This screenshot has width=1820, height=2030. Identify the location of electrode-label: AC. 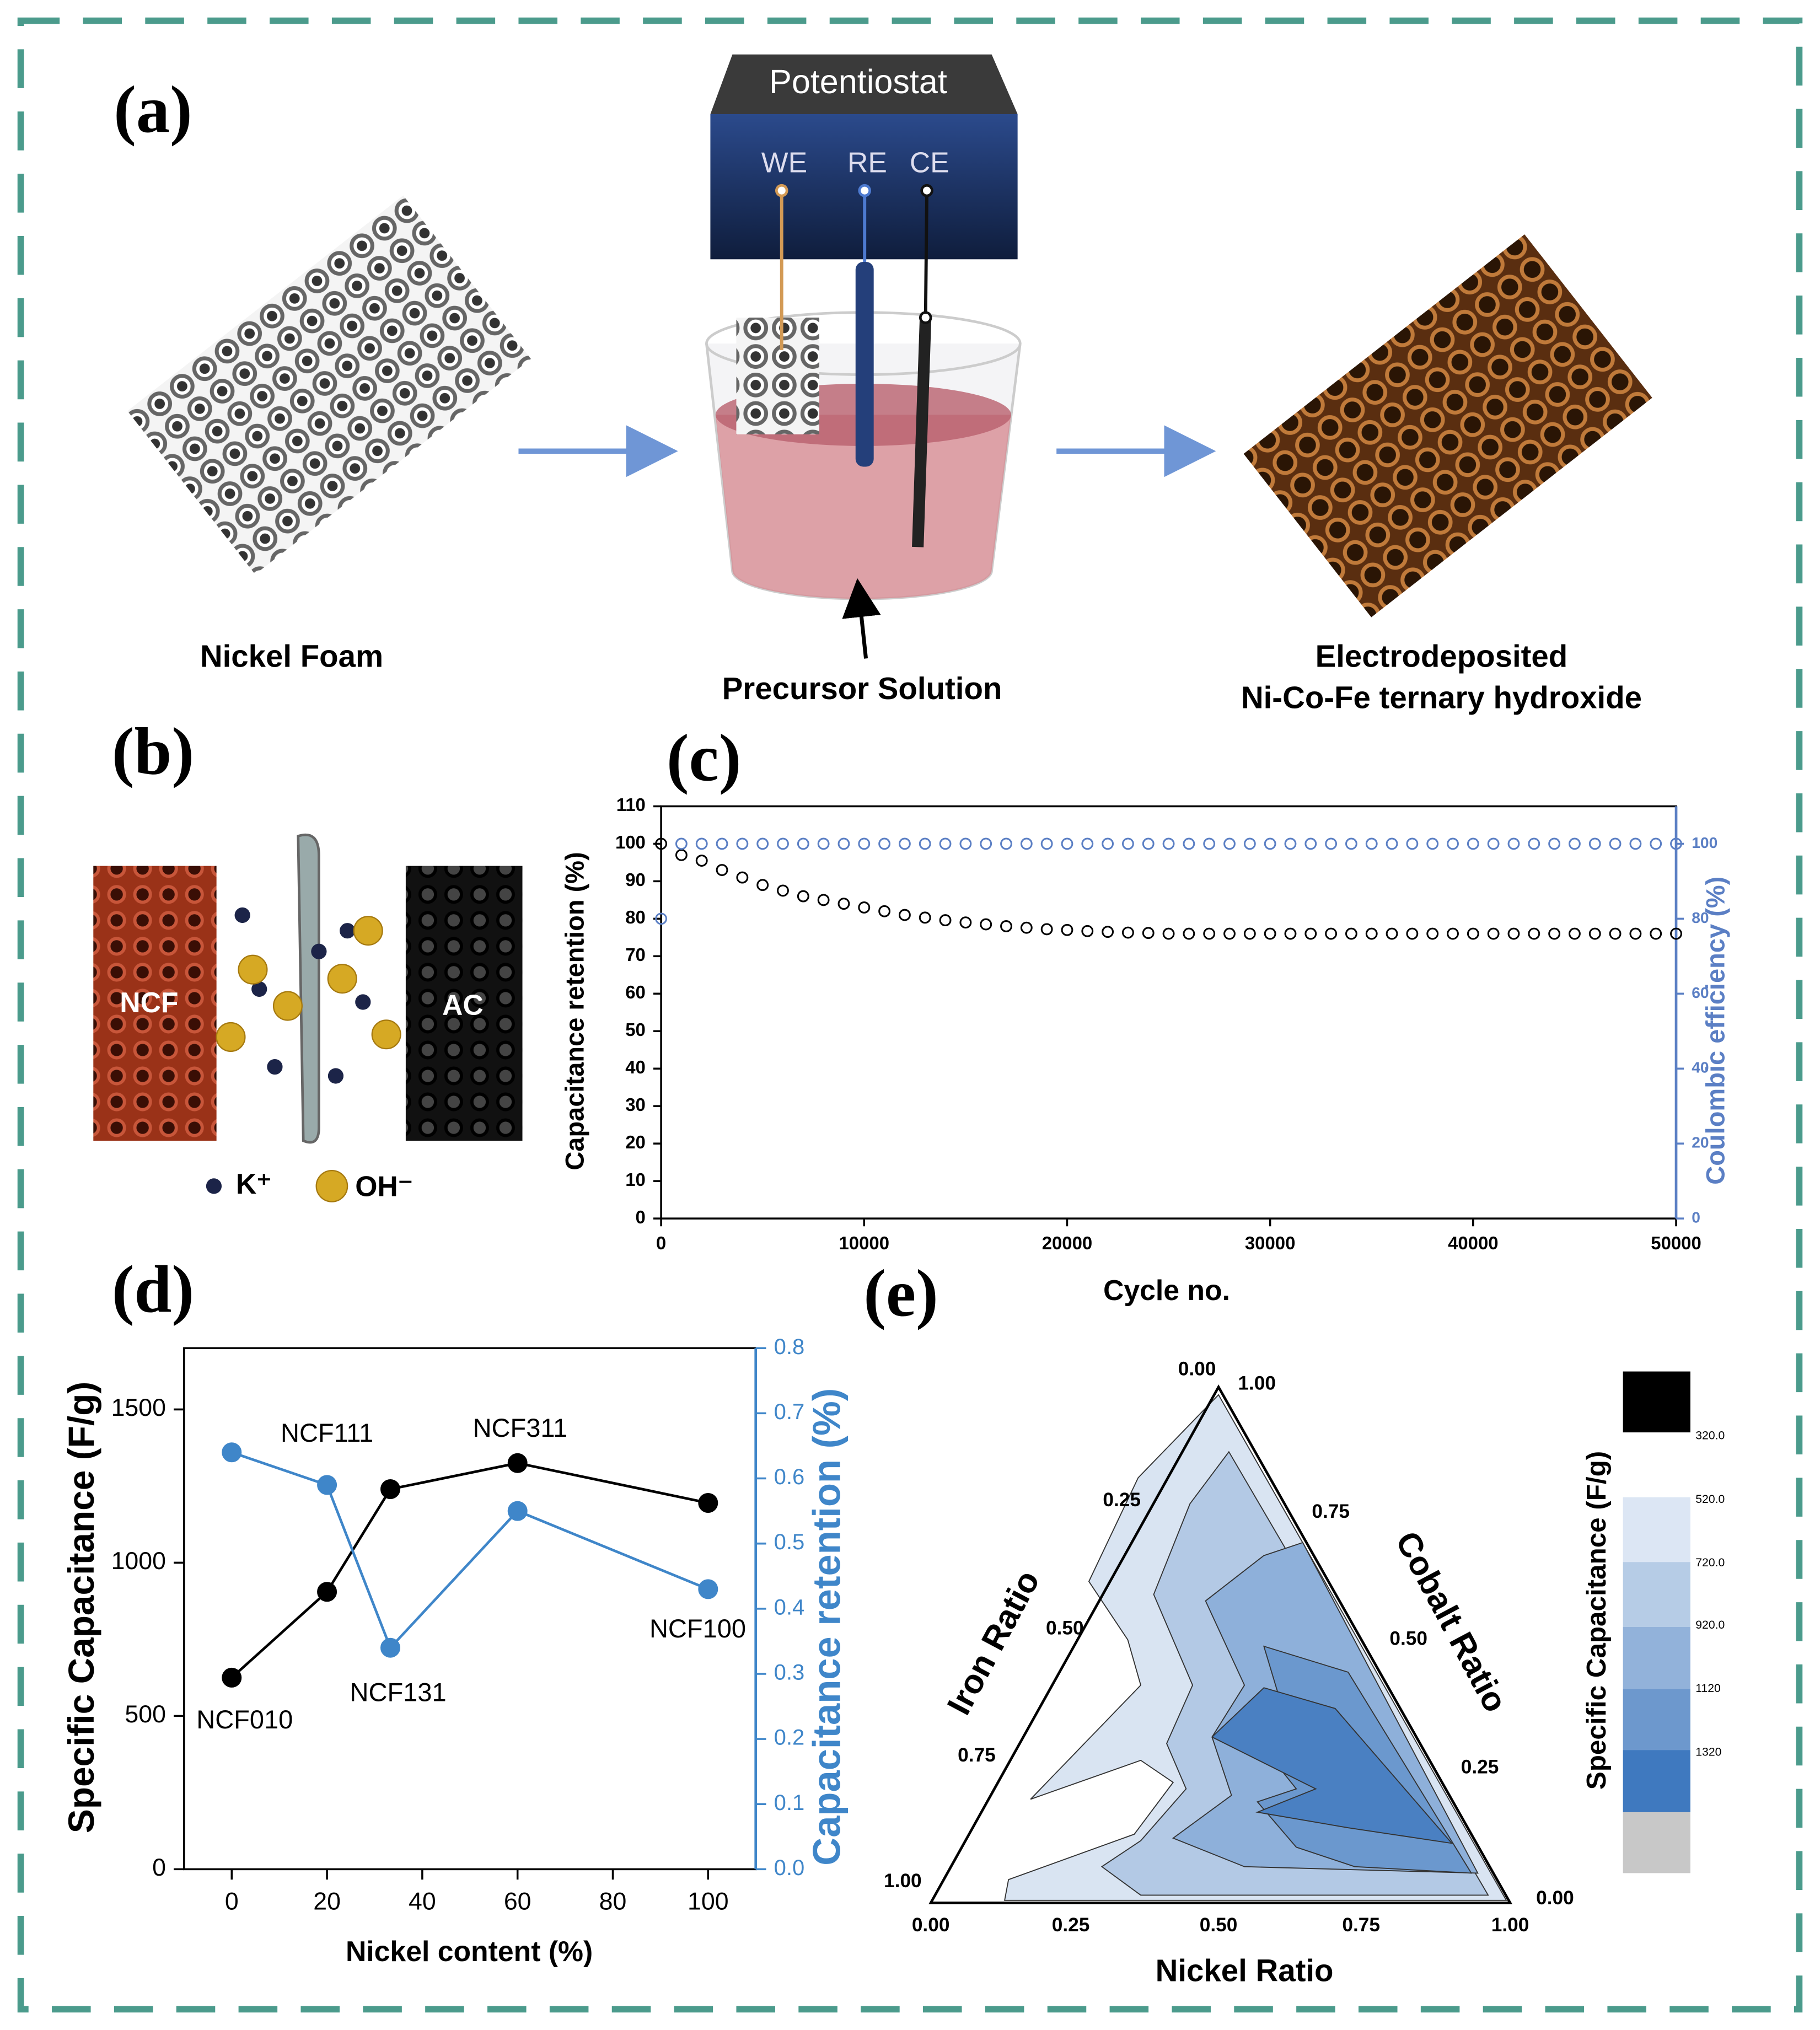
(463, 1005).